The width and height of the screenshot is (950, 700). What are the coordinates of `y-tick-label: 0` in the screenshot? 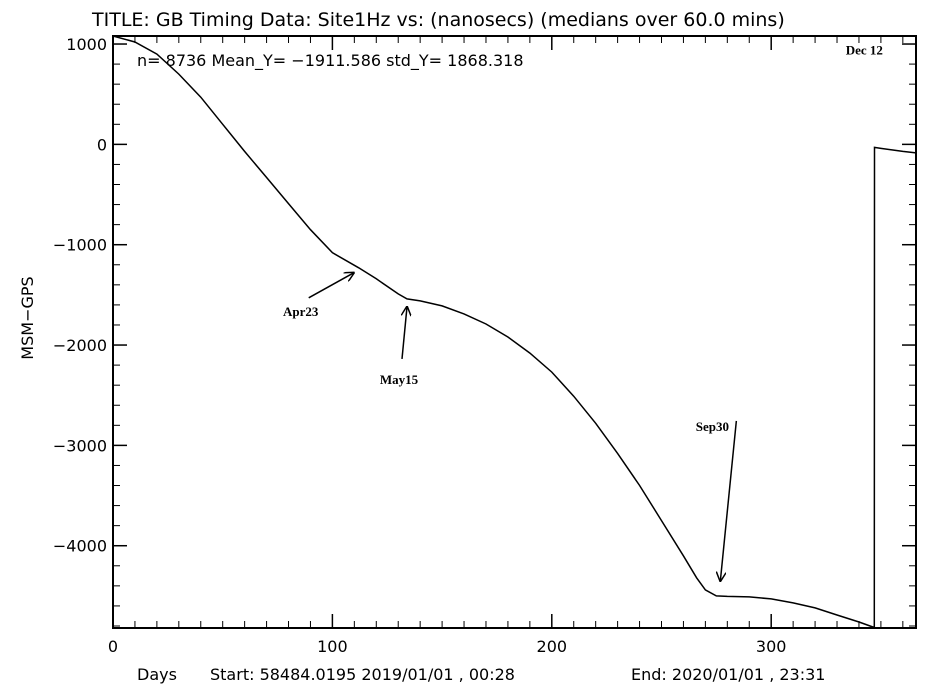 It's located at (102, 144).